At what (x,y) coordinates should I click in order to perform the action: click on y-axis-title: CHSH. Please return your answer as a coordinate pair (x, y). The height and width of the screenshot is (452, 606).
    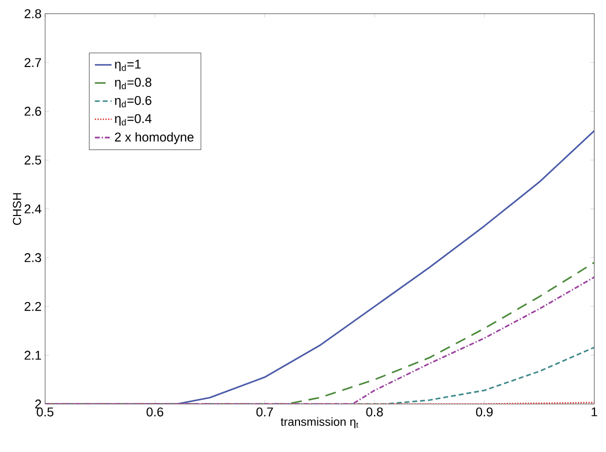
    Looking at the image, I should click on (17, 209).